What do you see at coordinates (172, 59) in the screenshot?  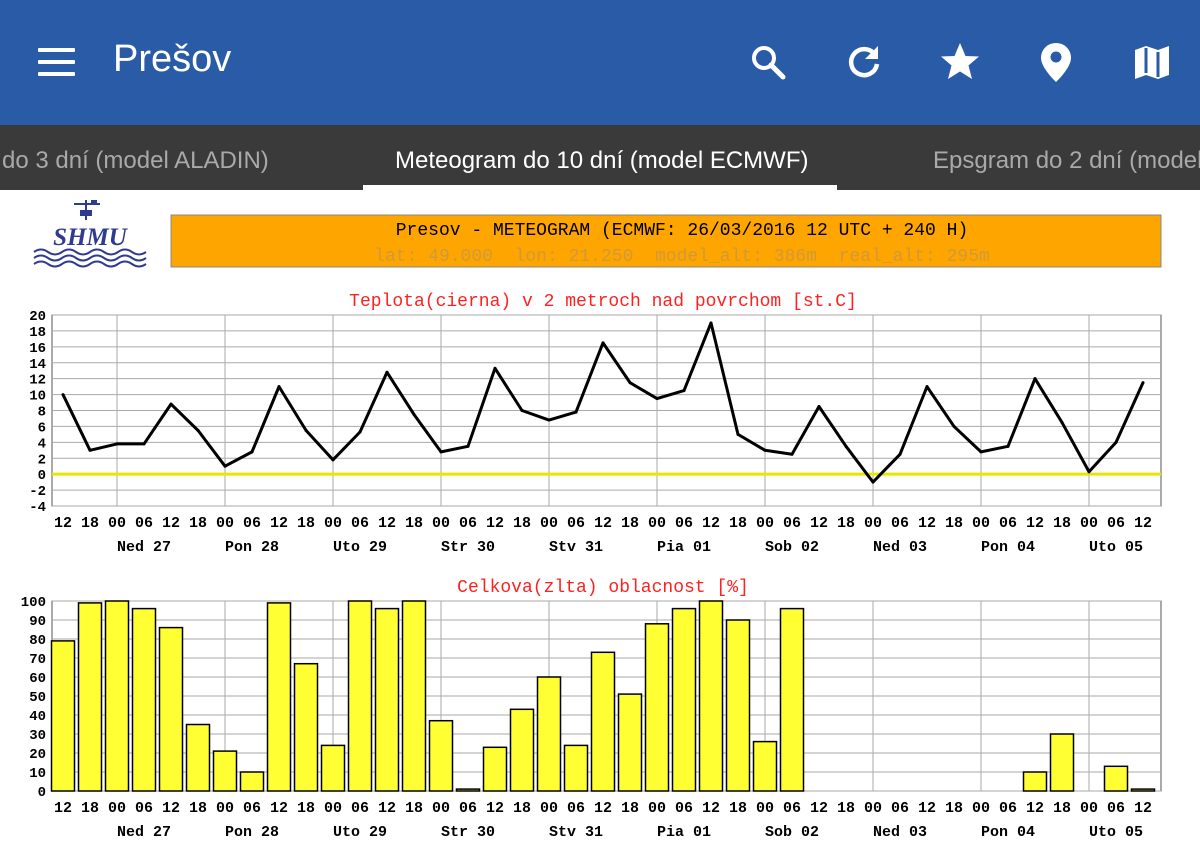 I see `page-title: Prešov` at bounding box center [172, 59].